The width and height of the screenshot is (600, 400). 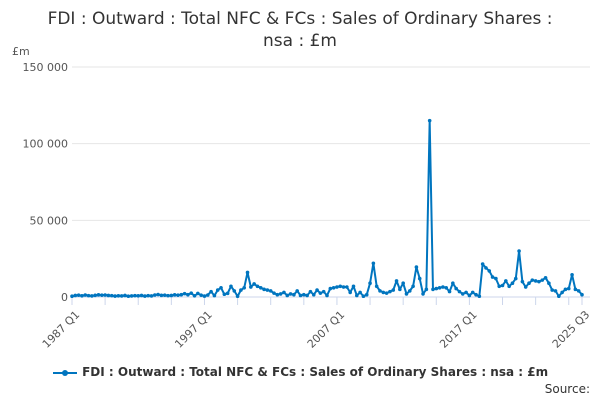 What do you see at coordinates (458, 329) in the screenshot?
I see `x-tick-label: 2017 Q1` at bounding box center [458, 329].